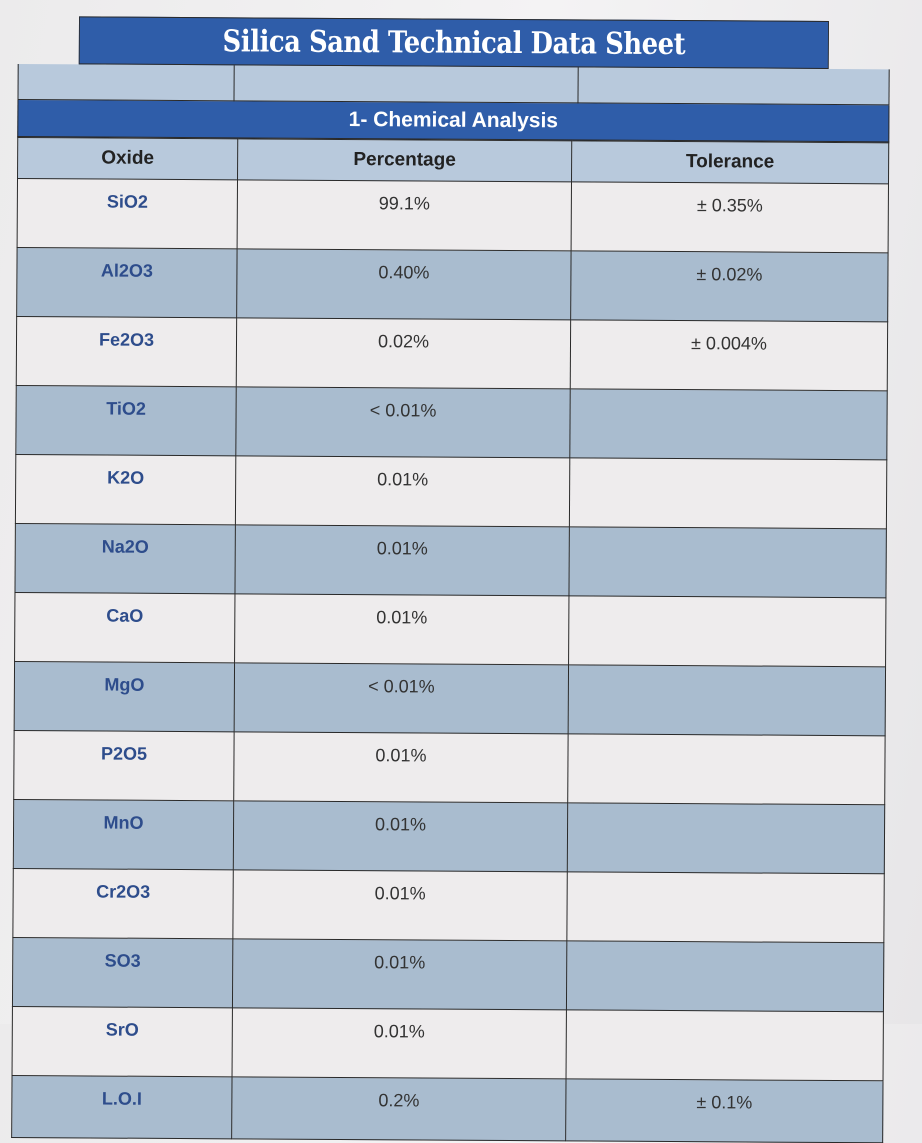  I want to click on table-row: Fe2O3 0.02% ± 0.004%, so click(452, 353).